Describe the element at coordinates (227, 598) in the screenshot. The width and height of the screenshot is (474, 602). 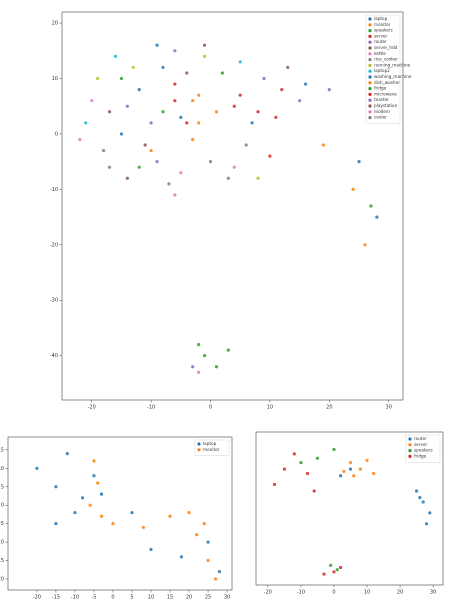
I see `x-tick-label: 30` at that location.